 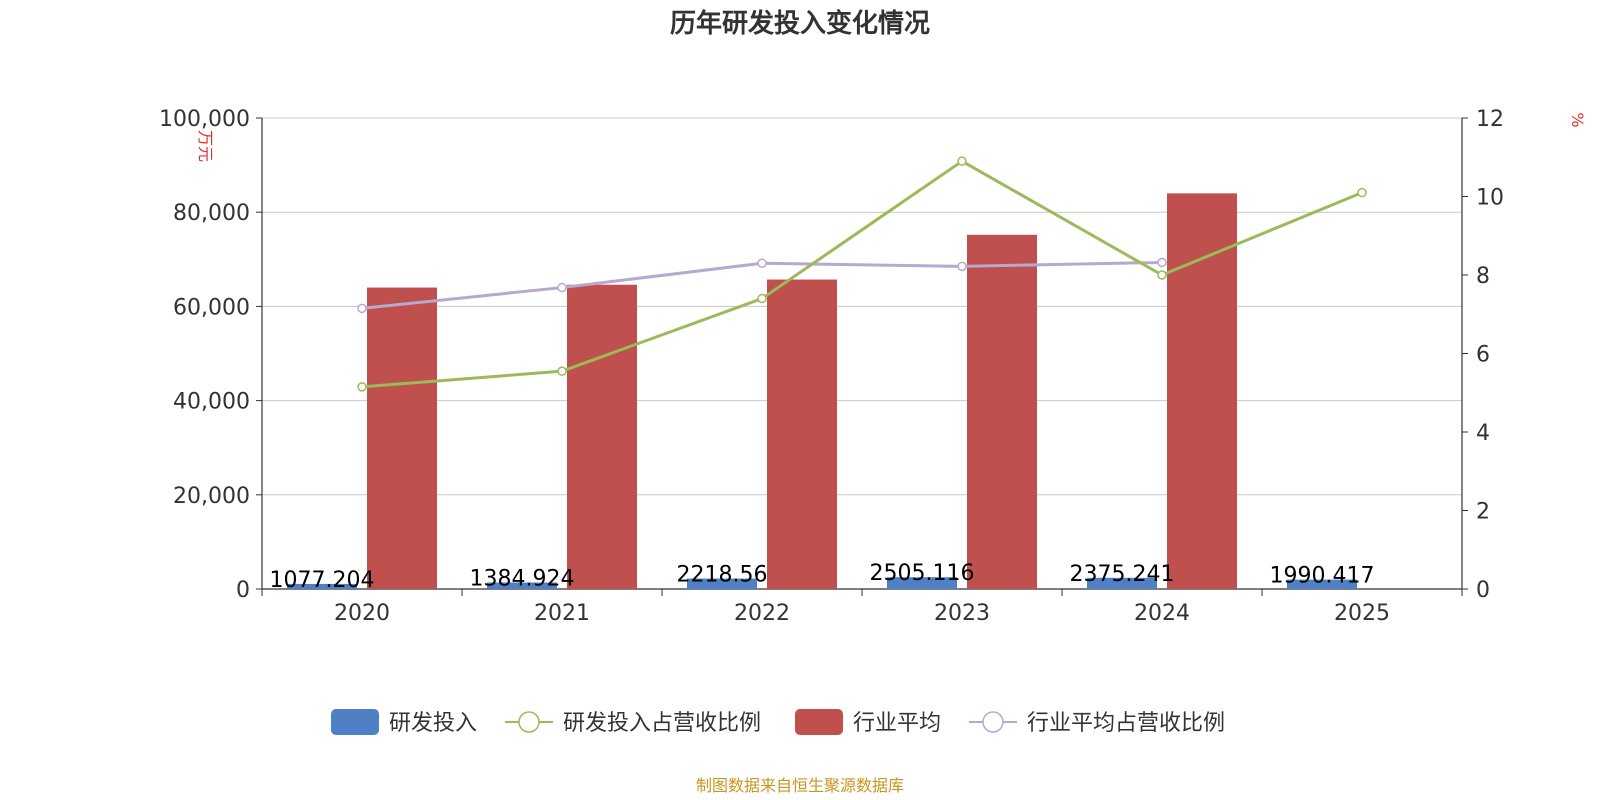 What do you see at coordinates (962, 613) in the screenshot?
I see `x-axis-tick-label: 2023` at bounding box center [962, 613].